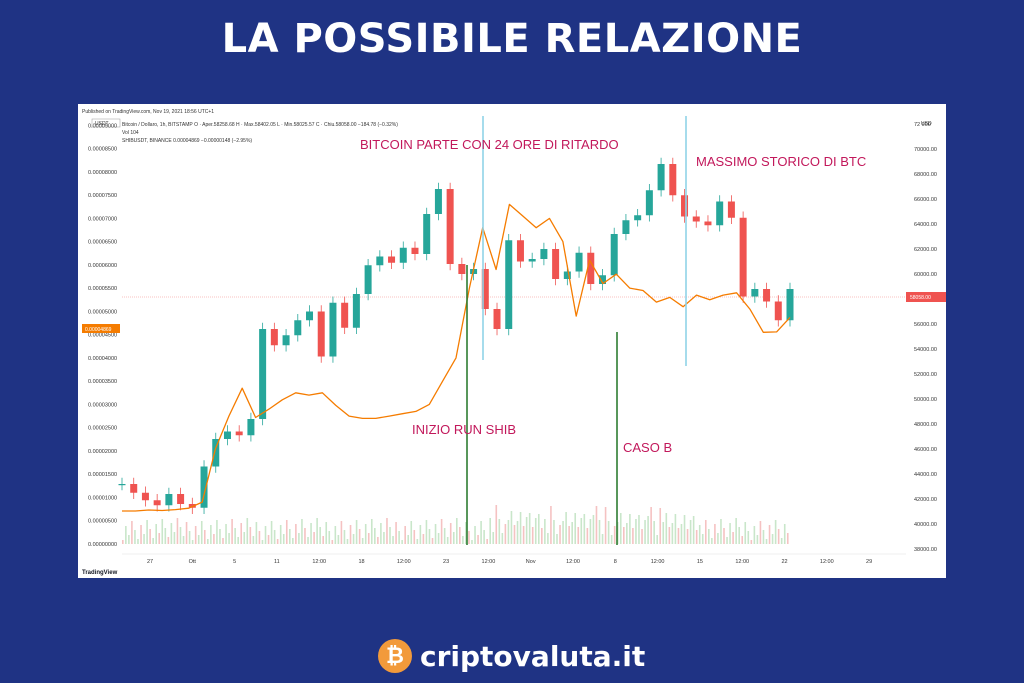  What do you see at coordinates (102, 382) in the screenshot?
I see `left-axis-tick: 0.00003500` at bounding box center [102, 382].